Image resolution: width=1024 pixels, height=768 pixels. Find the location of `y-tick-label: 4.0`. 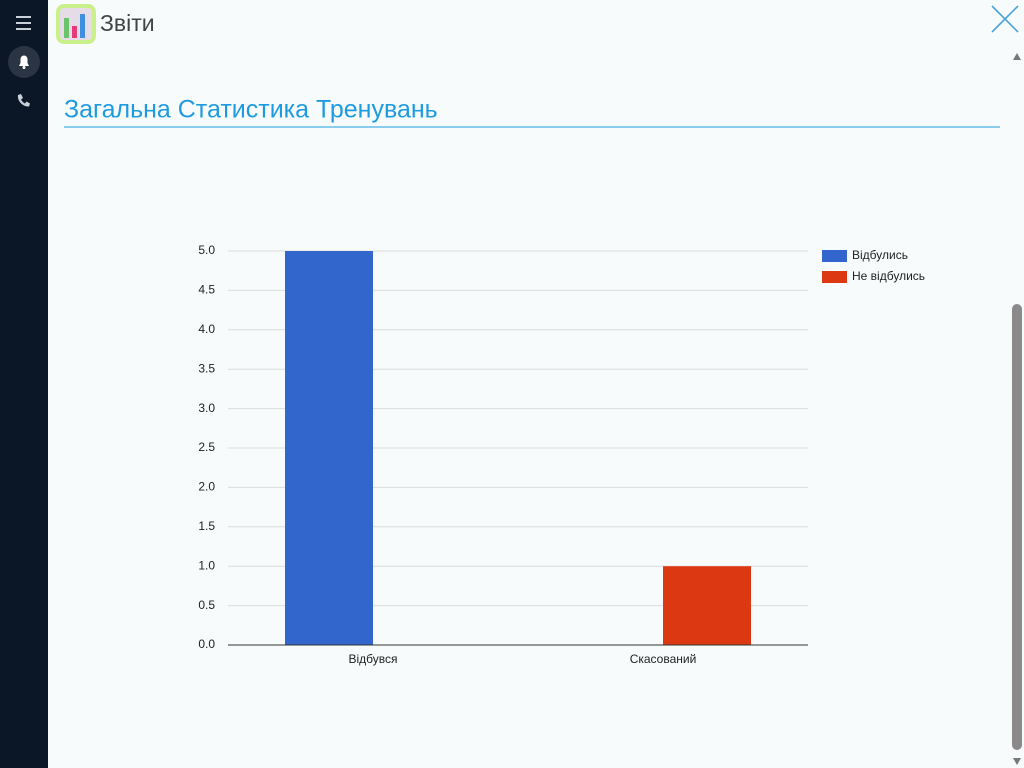

y-tick-label: 4.0 is located at coordinates (206, 329).